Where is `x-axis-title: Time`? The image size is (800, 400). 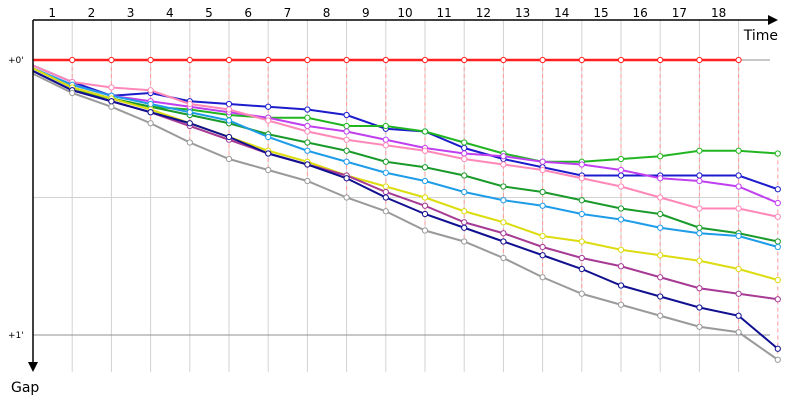 x-axis-title: Time is located at coordinates (760, 36).